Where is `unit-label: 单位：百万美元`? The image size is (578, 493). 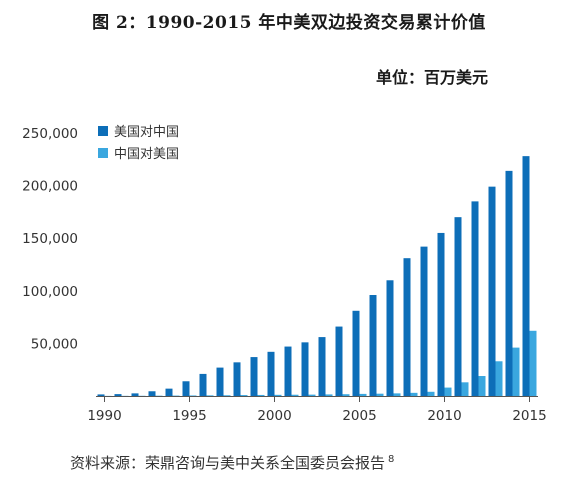 unit-label: 单位：百万美元 is located at coordinates (431, 77).